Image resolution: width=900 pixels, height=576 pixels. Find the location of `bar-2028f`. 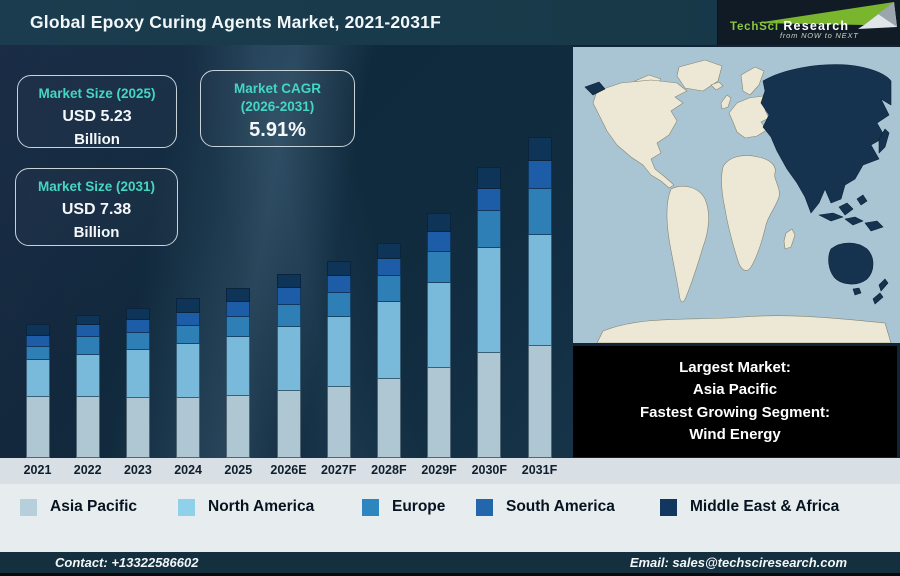

bar-2028f is located at coordinates (388, 350).